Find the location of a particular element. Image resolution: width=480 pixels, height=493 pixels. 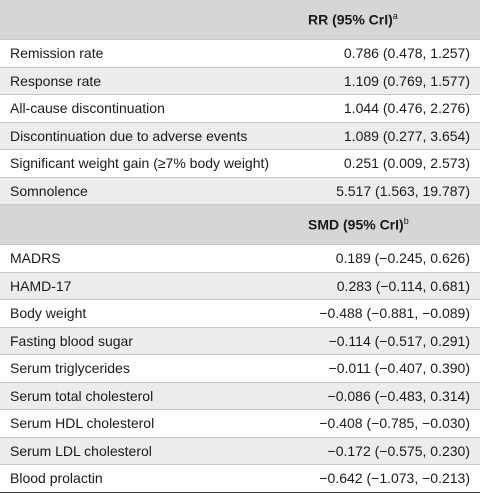

row-label: Fasting blood sugar is located at coordinates (148, 341).